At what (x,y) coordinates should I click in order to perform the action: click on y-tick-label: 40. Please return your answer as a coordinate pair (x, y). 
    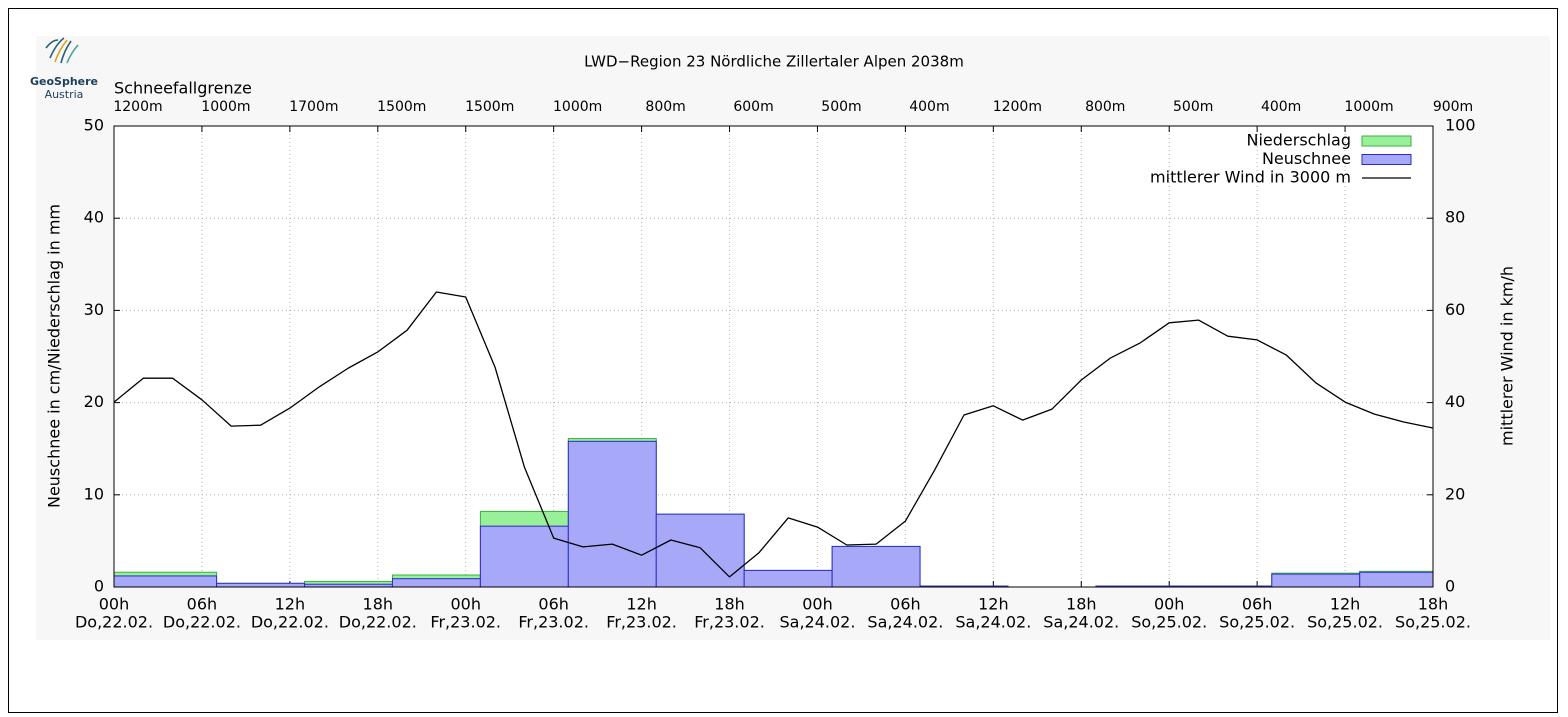
    Looking at the image, I should click on (94, 217).